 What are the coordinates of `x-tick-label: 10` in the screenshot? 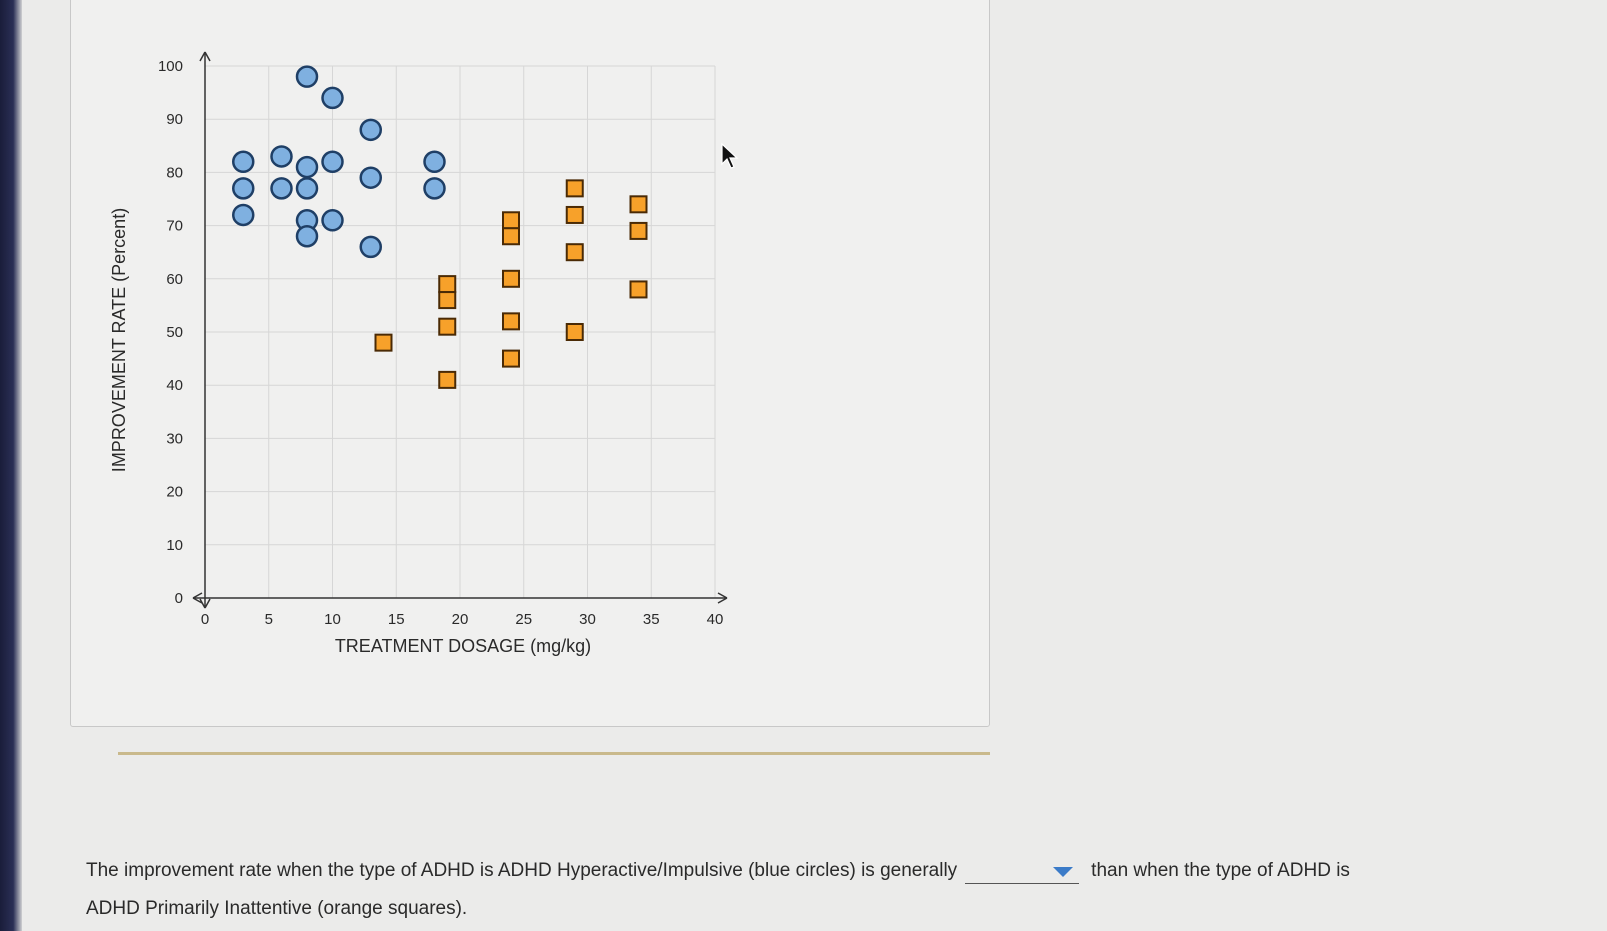 It's located at (332, 619).